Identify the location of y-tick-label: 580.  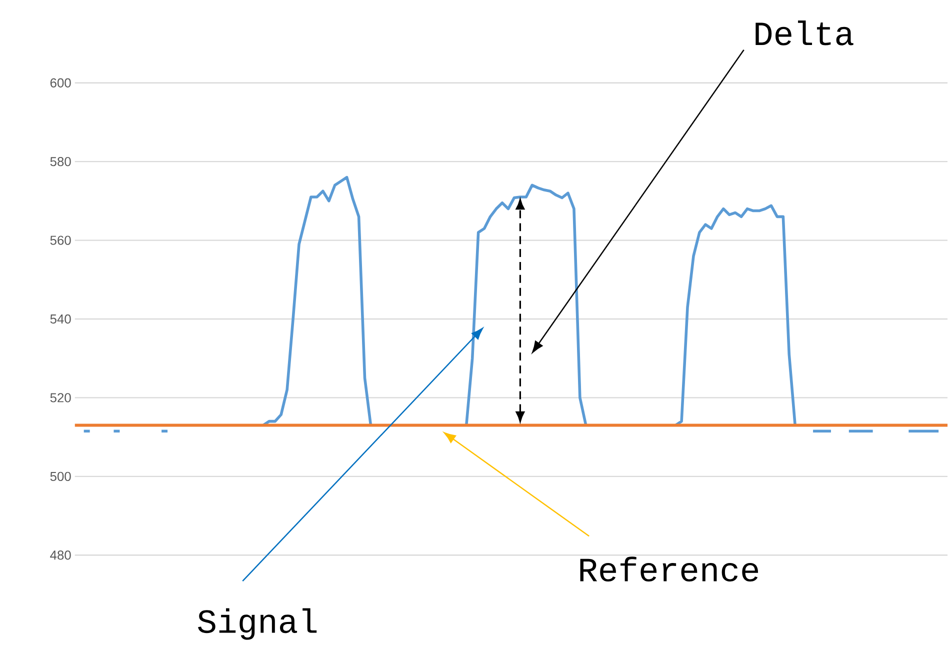
(60, 161).